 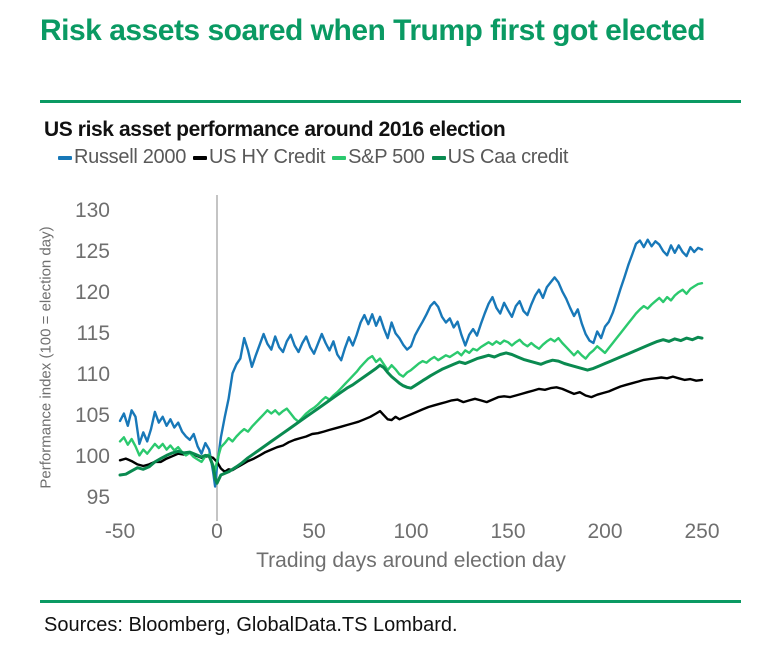 What do you see at coordinates (92, 456) in the screenshot?
I see `y-tick-label: 100` at bounding box center [92, 456].